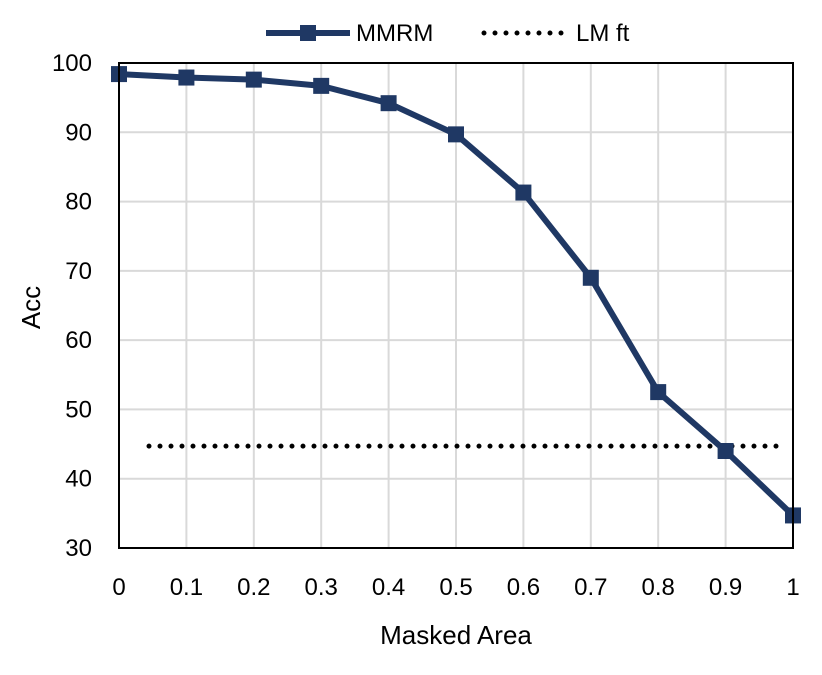 Image resolution: width=822 pixels, height=675 pixels. I want to click on x-axis-tick-labels: 0 0.1 0.2 0.3 0.4 0.5 0.6 0.7 0.8 0.9 1, so click(455, 587).